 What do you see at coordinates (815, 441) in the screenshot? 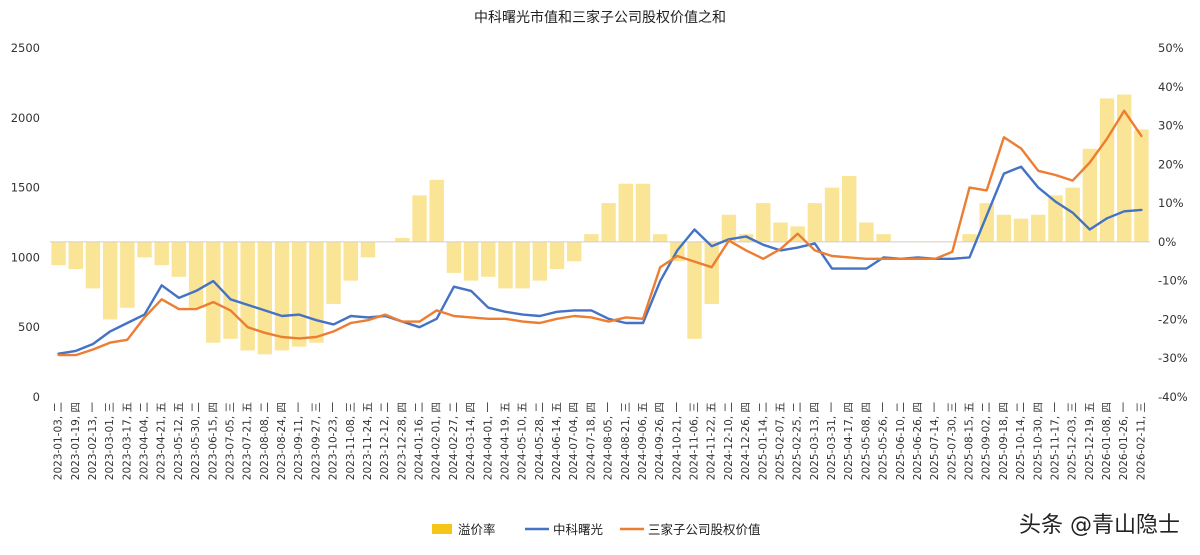
I see `x-tick-label: 2025-03-13, 四` at bounding box center [815, 441].